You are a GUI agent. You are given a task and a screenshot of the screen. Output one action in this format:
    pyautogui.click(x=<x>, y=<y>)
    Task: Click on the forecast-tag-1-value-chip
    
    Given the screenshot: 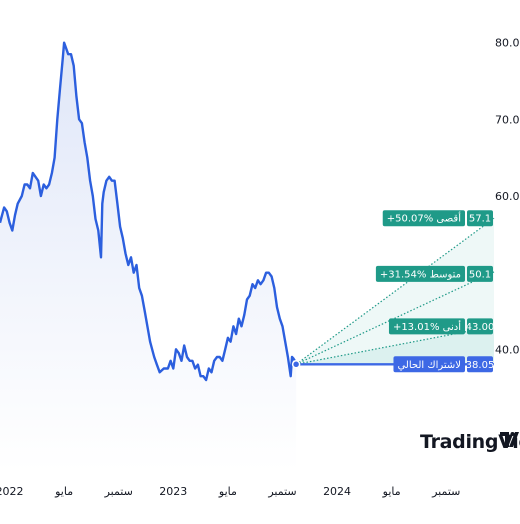 What is the action you would take?
    pyautogui.click(x=480, y=273)
    